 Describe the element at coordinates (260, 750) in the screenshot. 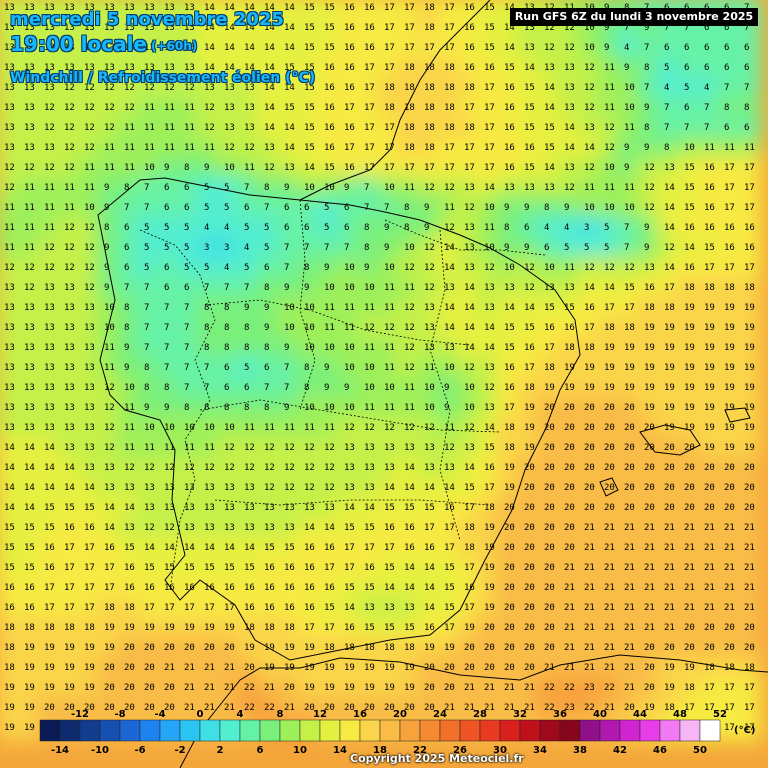

I see `legend-label: 6` at that location.